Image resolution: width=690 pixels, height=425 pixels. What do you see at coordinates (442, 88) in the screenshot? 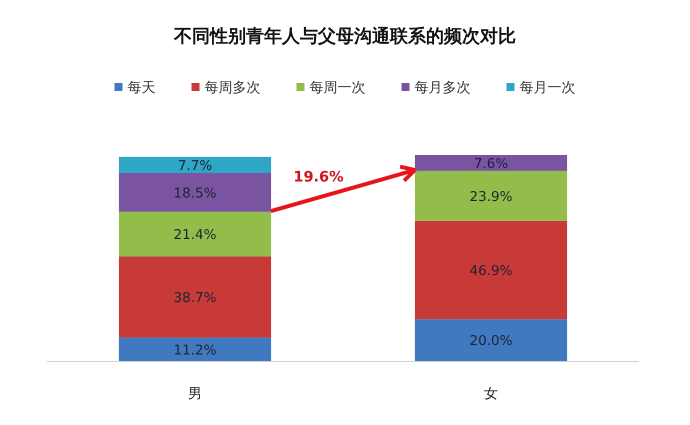
I see `legend-label: 每月多次` at bounding box center [442, 88].